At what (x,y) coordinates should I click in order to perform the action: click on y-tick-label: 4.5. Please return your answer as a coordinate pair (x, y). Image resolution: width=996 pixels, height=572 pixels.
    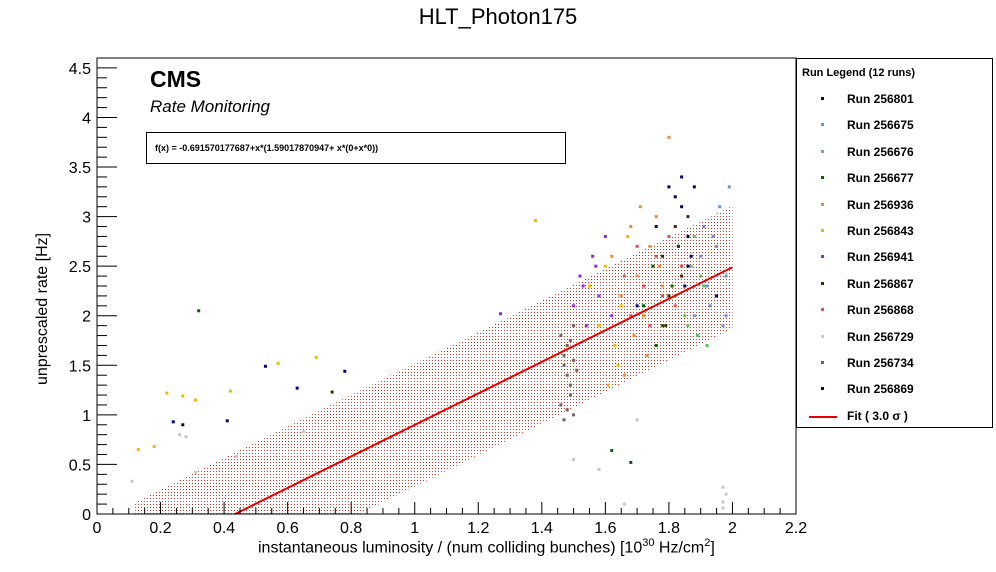
    Looking at the image, I should click on (80, 69).